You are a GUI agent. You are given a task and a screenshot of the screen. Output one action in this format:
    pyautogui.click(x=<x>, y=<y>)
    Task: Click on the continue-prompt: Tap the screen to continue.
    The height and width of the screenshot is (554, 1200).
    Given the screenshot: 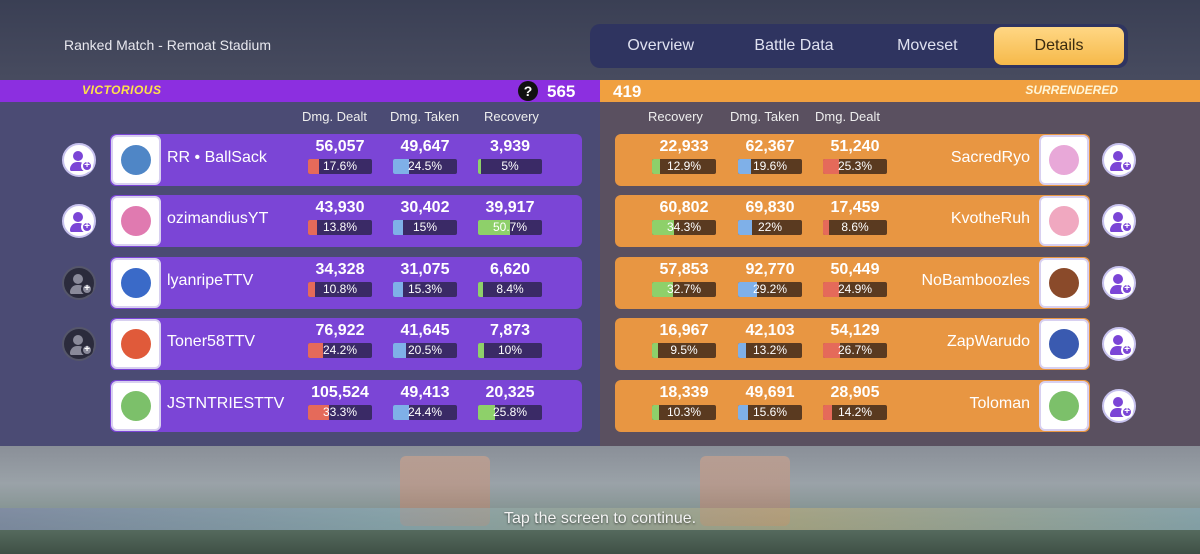 What is the action you would take?
    pyautogui.click(x=600, y=518)
    